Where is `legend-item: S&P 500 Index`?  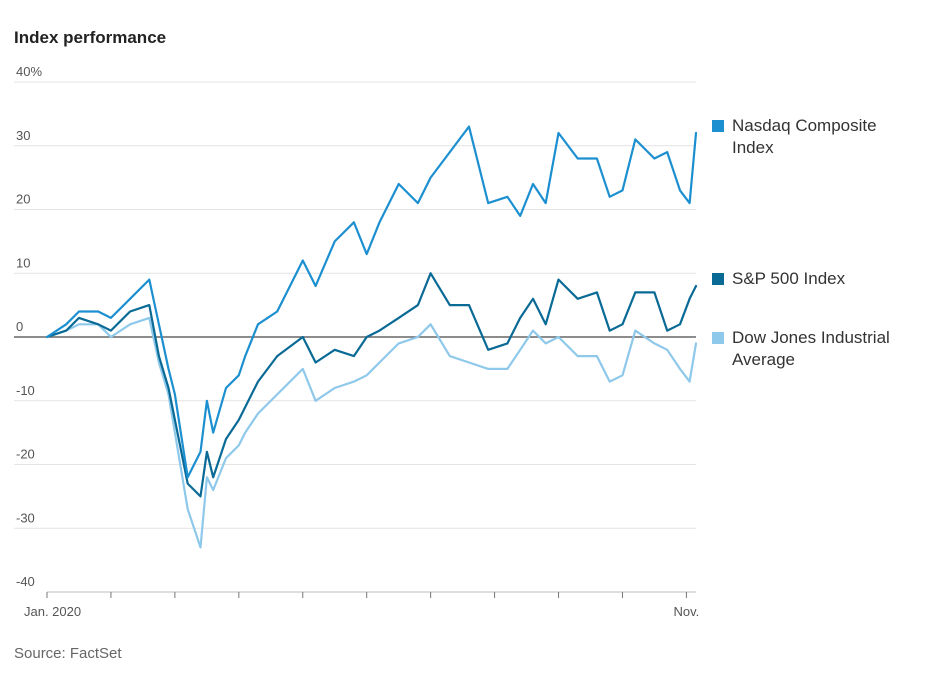 legend-item: S&P 500 Index is located at coordinates (814, 279).